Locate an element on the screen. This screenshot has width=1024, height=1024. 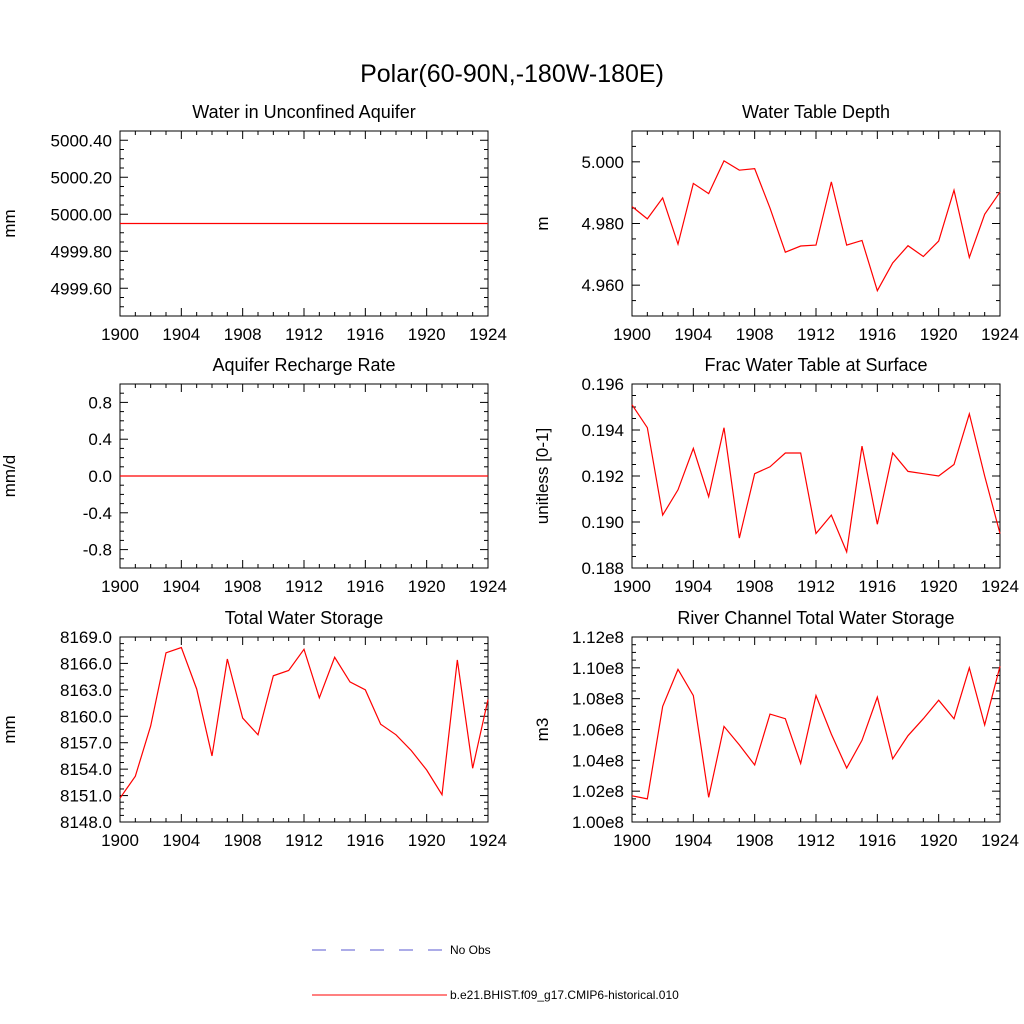
y-tick-label: 8148.0 is located at coordinates (86, 822).